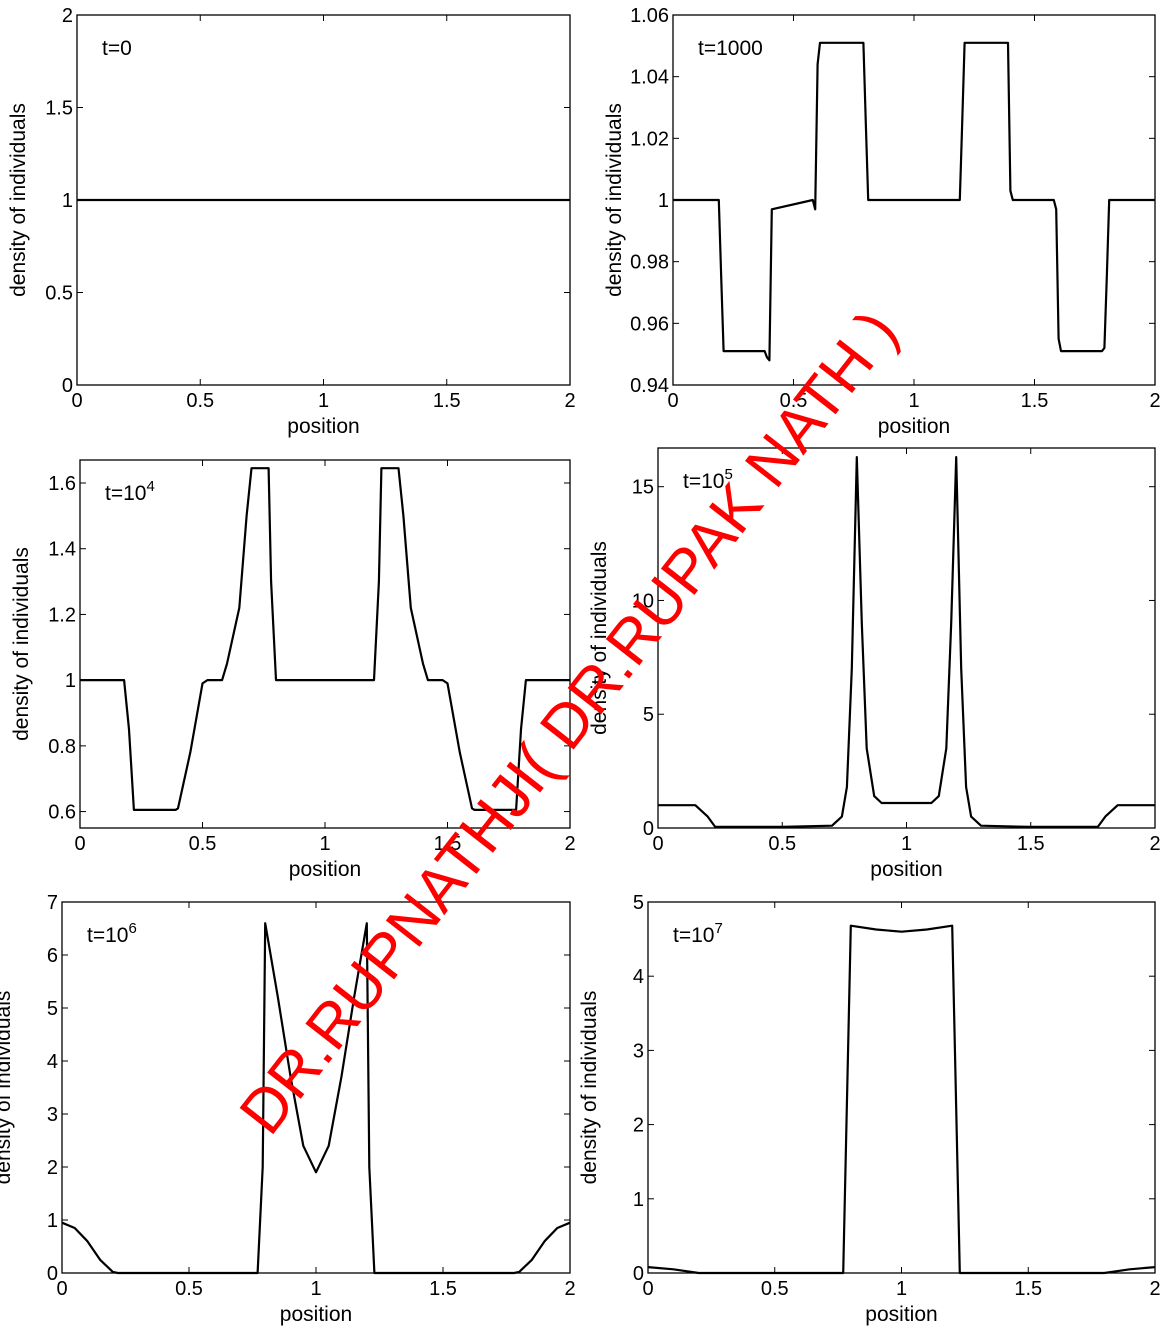 Image resolution: width=1165 pixels, height=1330 pixels. What do you see at coordinates (62, 747) in the screenshot?
I see `y-tick-label: 0.8` at bounding box center [62, 747].